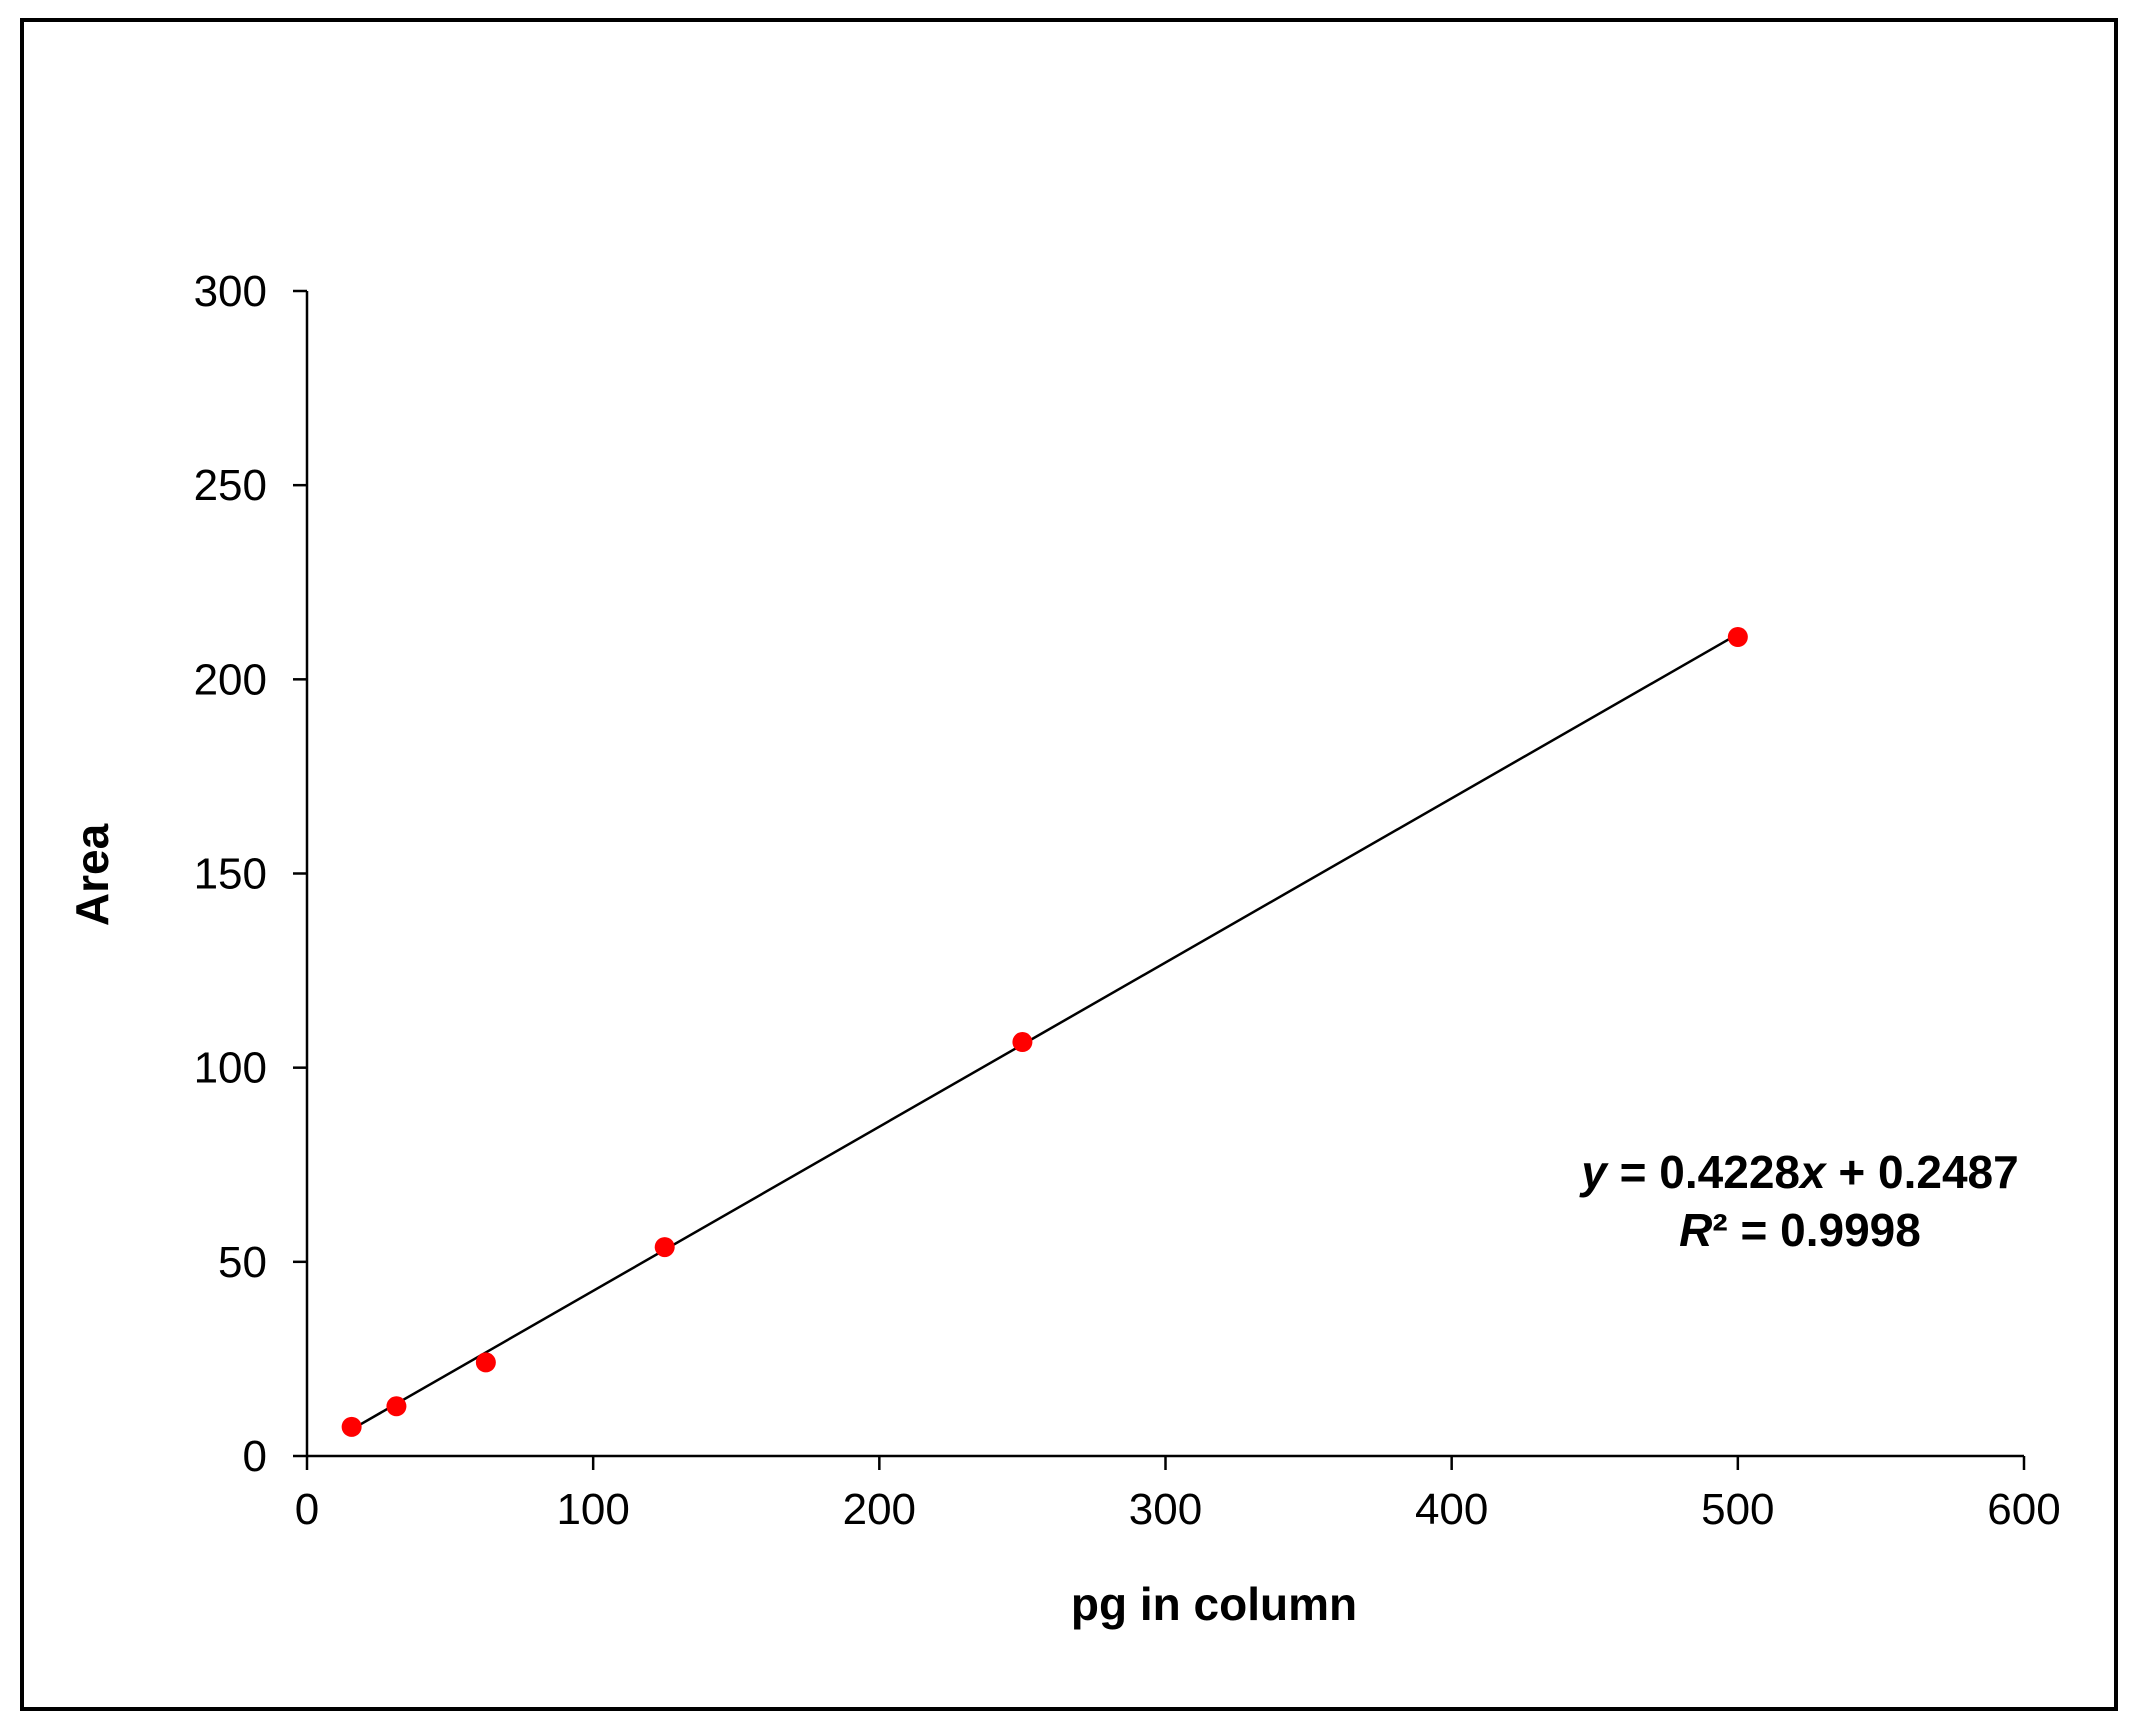  What do you see at coordinates (230, 679) in the screenshot?
I see `y-tick-label: 200` at bounding box center [230, 679].